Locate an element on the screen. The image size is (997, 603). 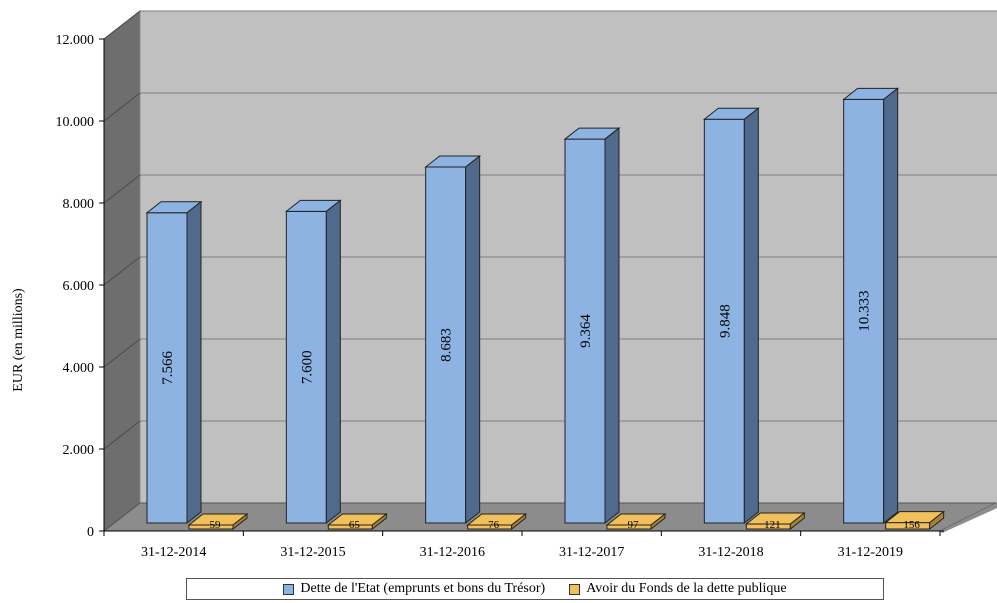
data-label-fonds: 59 is located at coordinates (216, 525).